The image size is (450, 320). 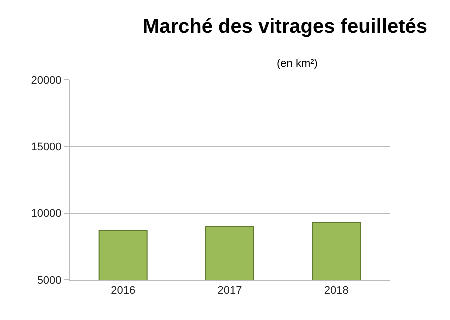 I want to click on y-tick-label: 20000, so click(x=46, y=80).